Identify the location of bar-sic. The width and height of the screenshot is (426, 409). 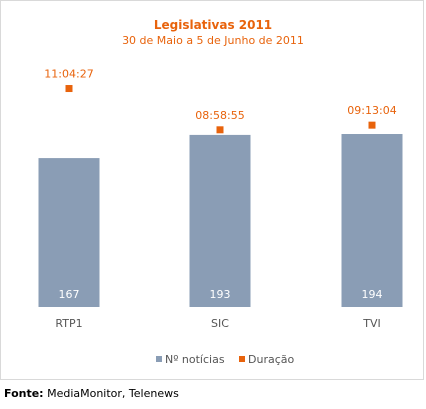
(220, 220).